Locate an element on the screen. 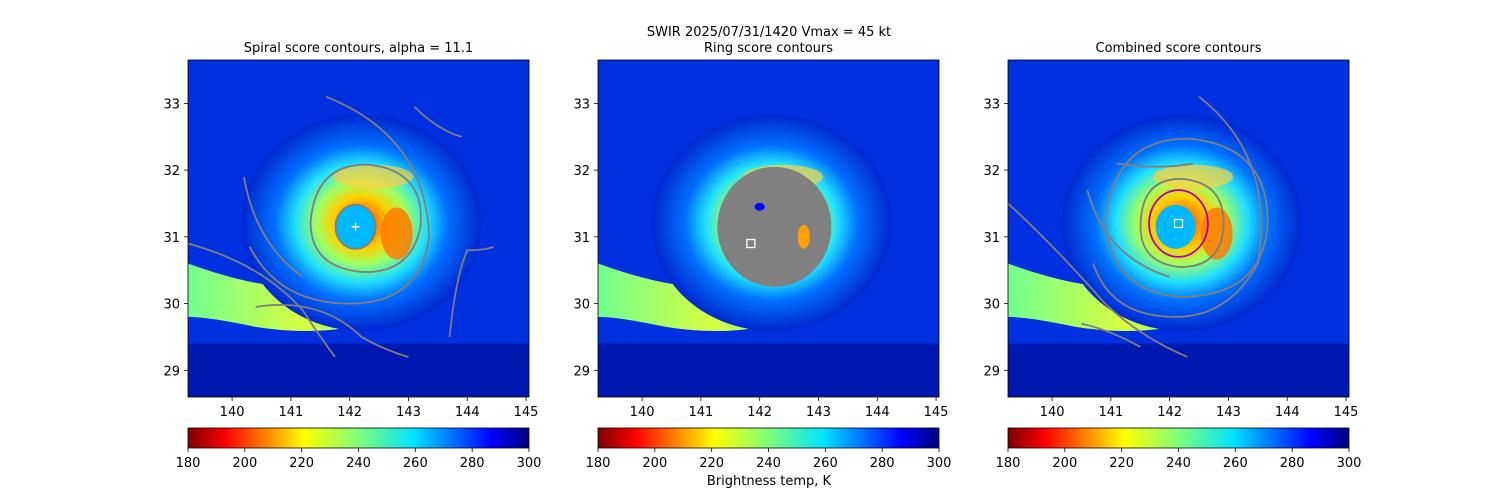  center-marker-plus is located at coordinates (355, 226).